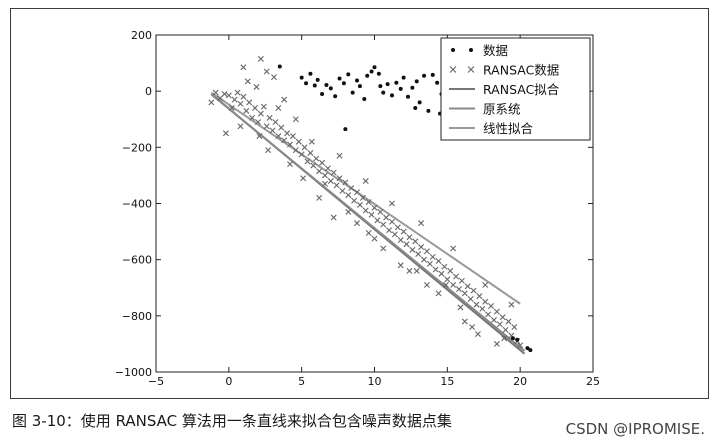  I want to click on x-tick-label: 20, so click(520, 381).